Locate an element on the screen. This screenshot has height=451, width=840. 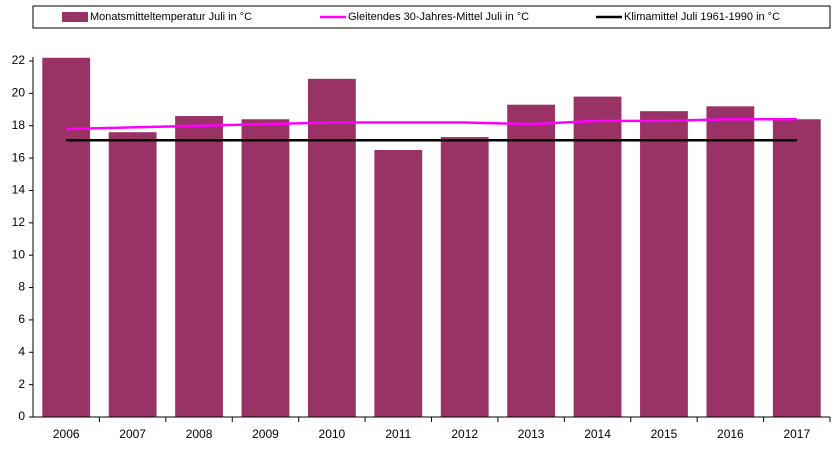
x-tick-label: 2013 is located at coordinates (531, 434).